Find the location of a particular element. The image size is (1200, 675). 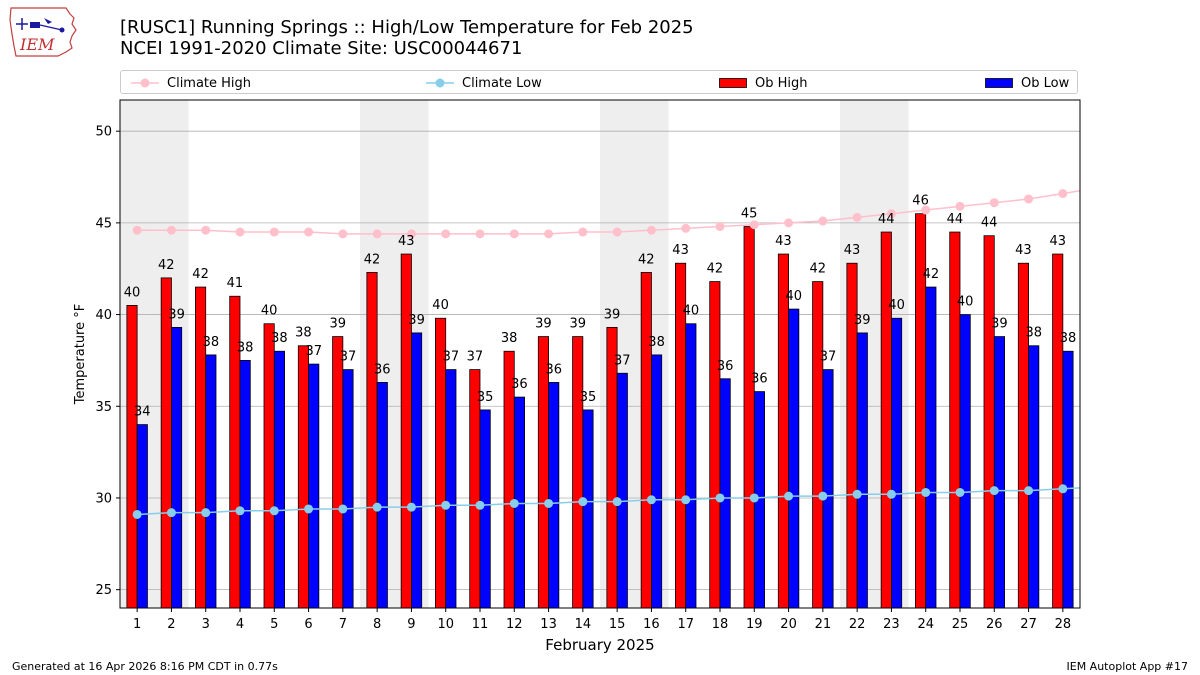

app-label: IEM Autoplot App #17 is located at coordinates (1127, 666).